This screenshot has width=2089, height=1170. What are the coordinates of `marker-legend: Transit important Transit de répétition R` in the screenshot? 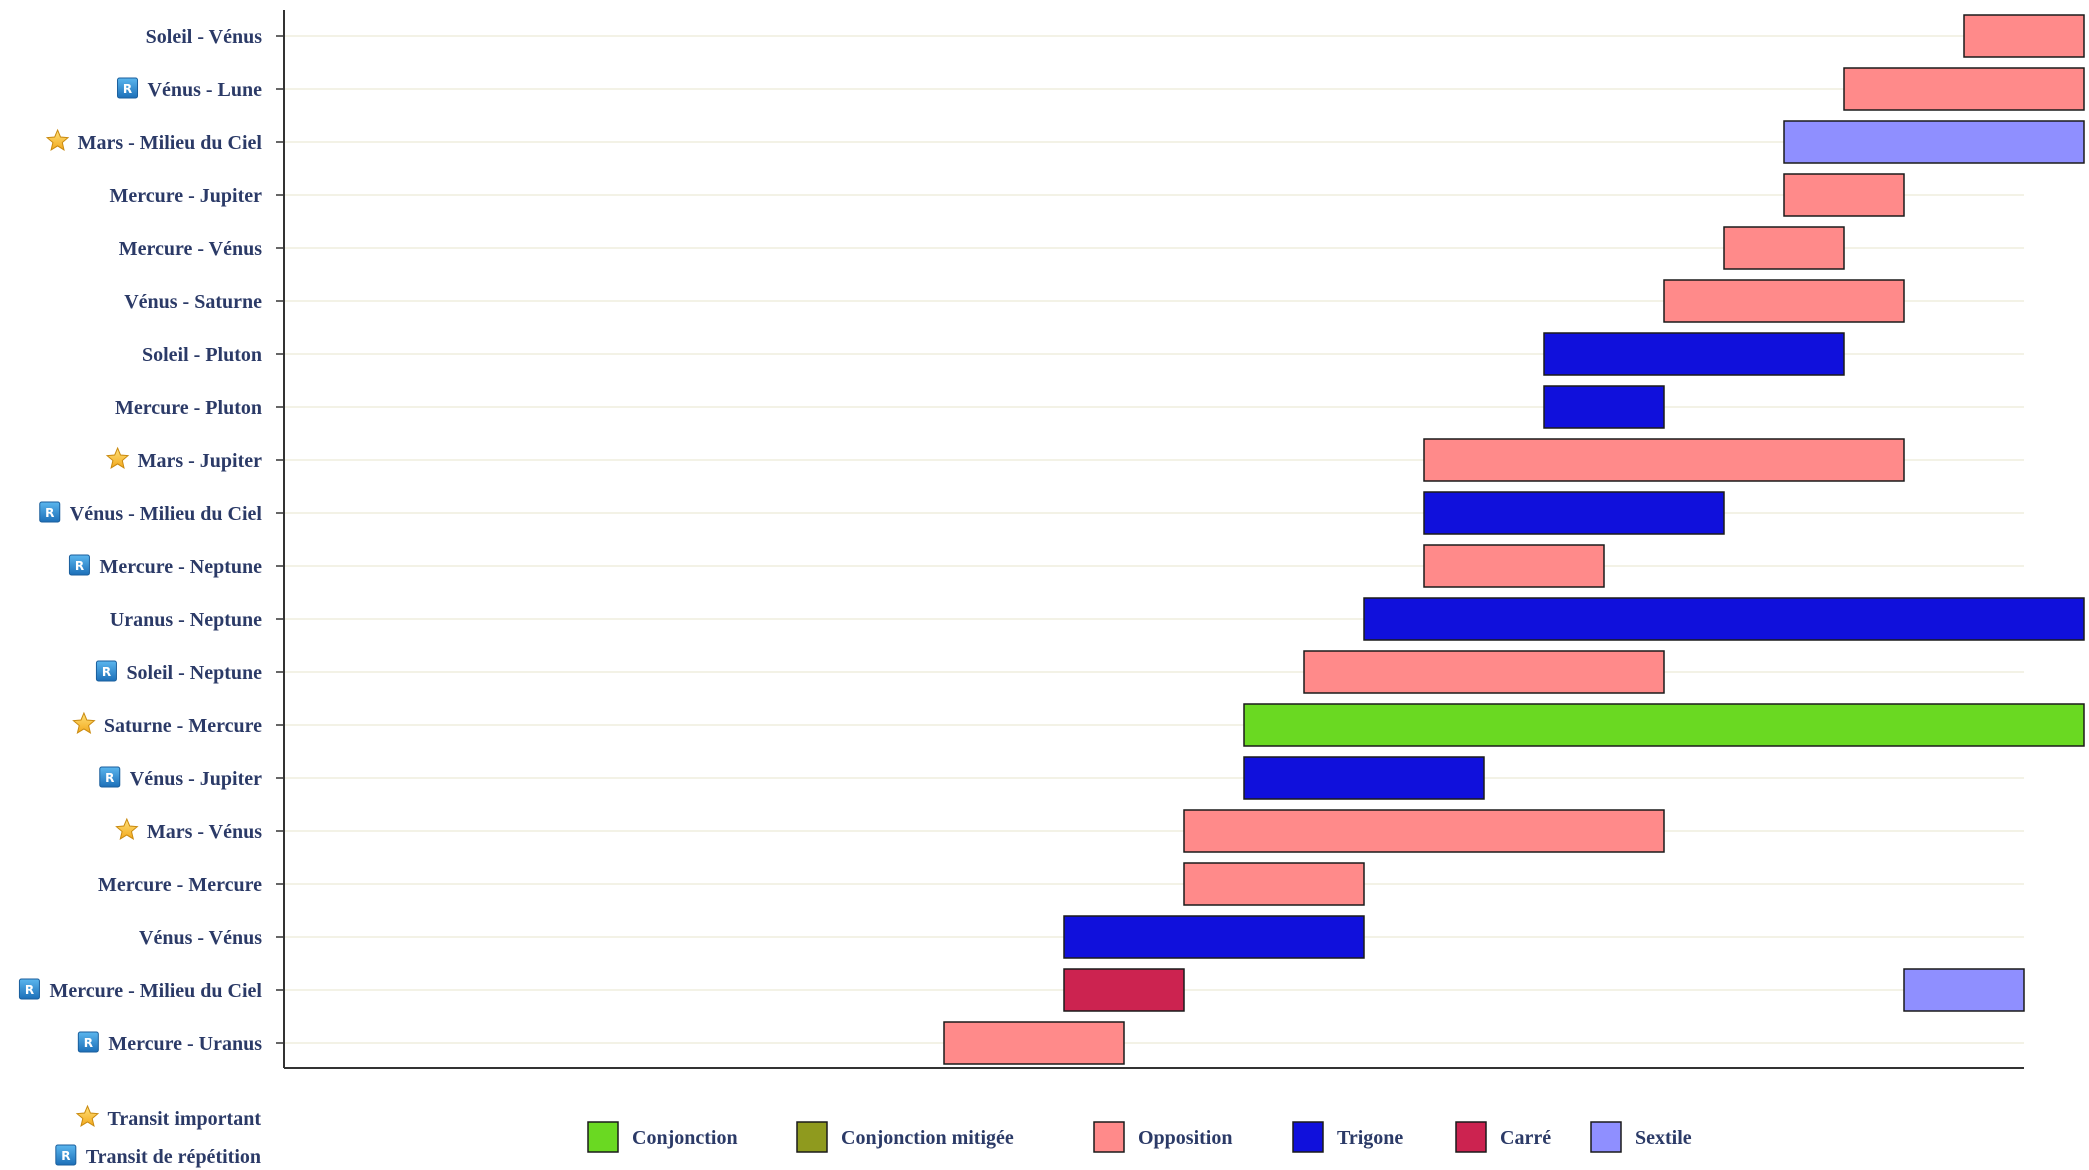 It's located at (158, 1136).